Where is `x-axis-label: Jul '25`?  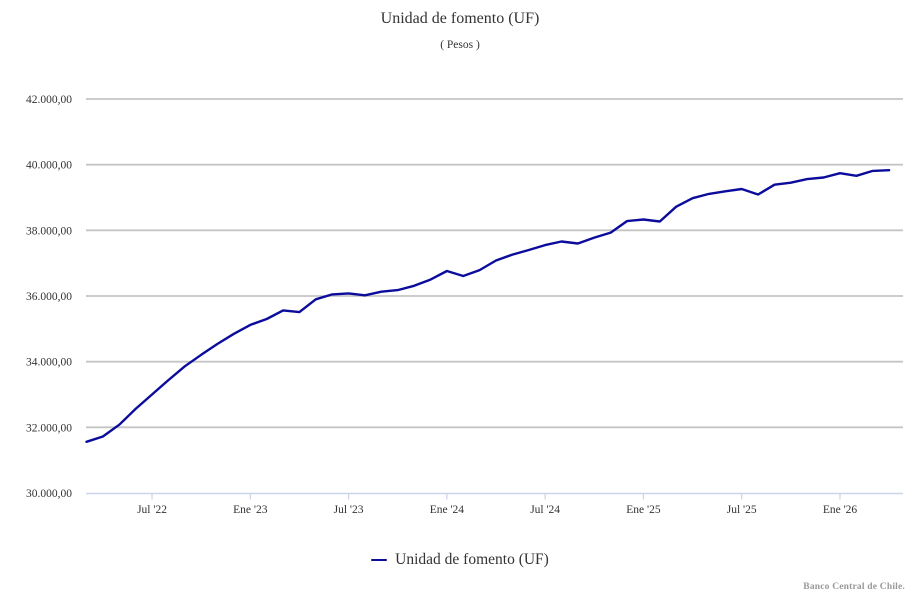 x-axis-label: Jul '25 is located at coordinates (742, 510).